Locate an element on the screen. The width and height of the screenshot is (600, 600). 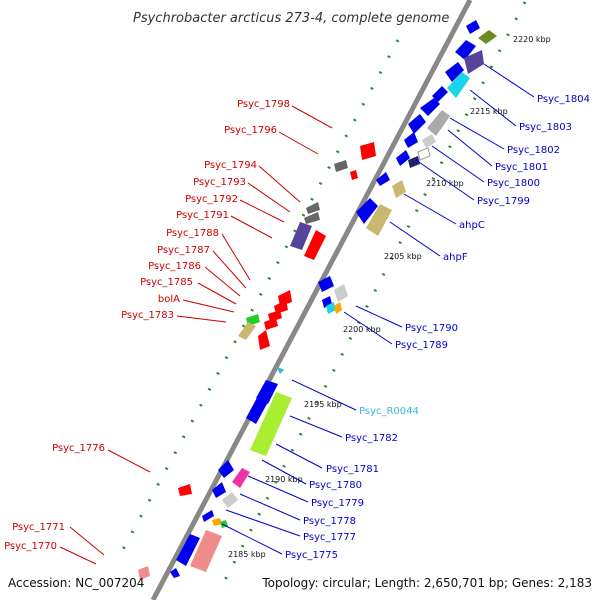
gene-label: Psyc_1788 is located at coordinates (192, 233).